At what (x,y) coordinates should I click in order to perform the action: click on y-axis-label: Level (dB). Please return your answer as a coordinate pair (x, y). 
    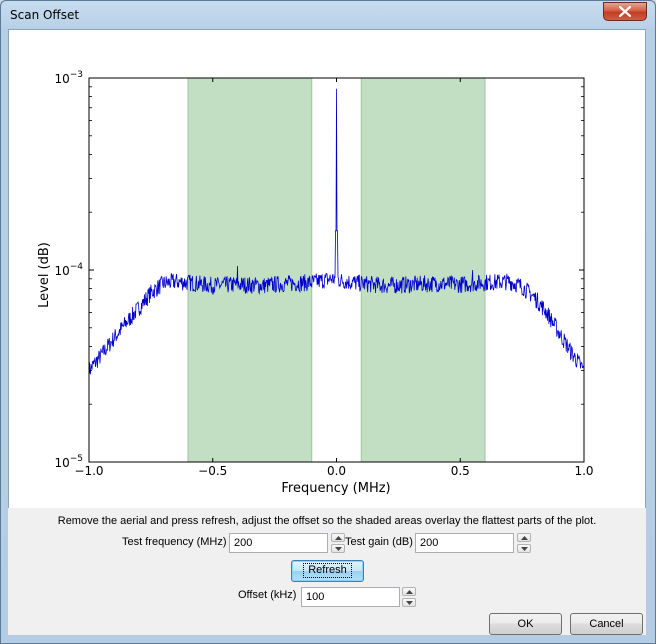
    Looking at the image, I should click on (44, 275).